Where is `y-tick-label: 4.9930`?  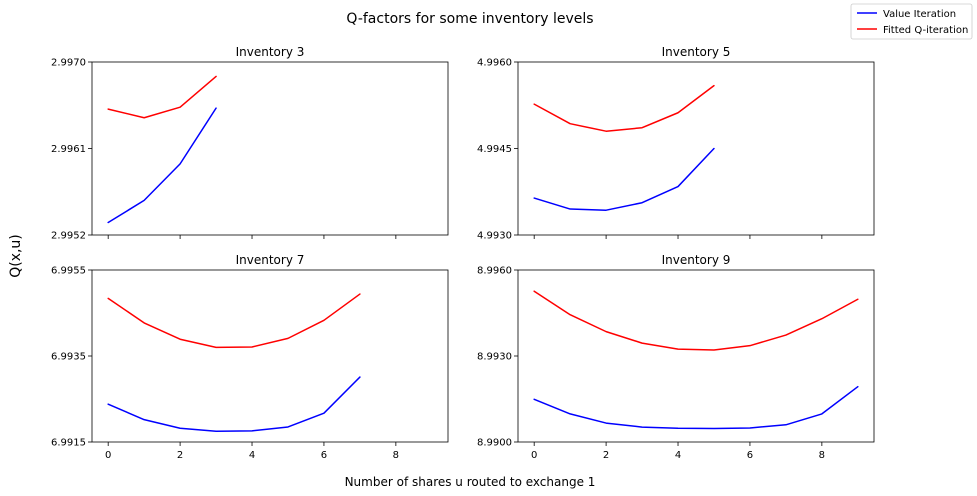 y-tick-label: 4.9930 is located at coordinates (494, 236).